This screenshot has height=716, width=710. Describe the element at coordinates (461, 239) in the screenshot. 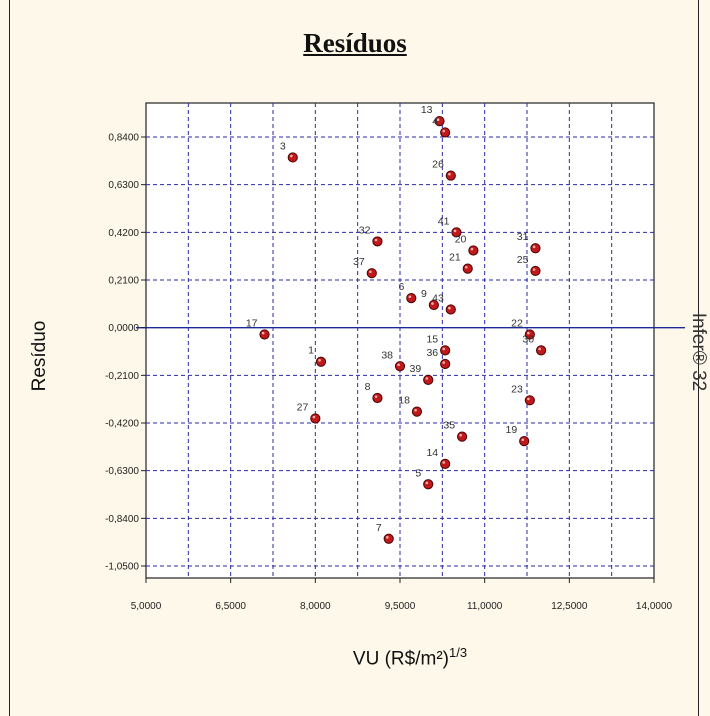

I see `point-label: 20` at that location.